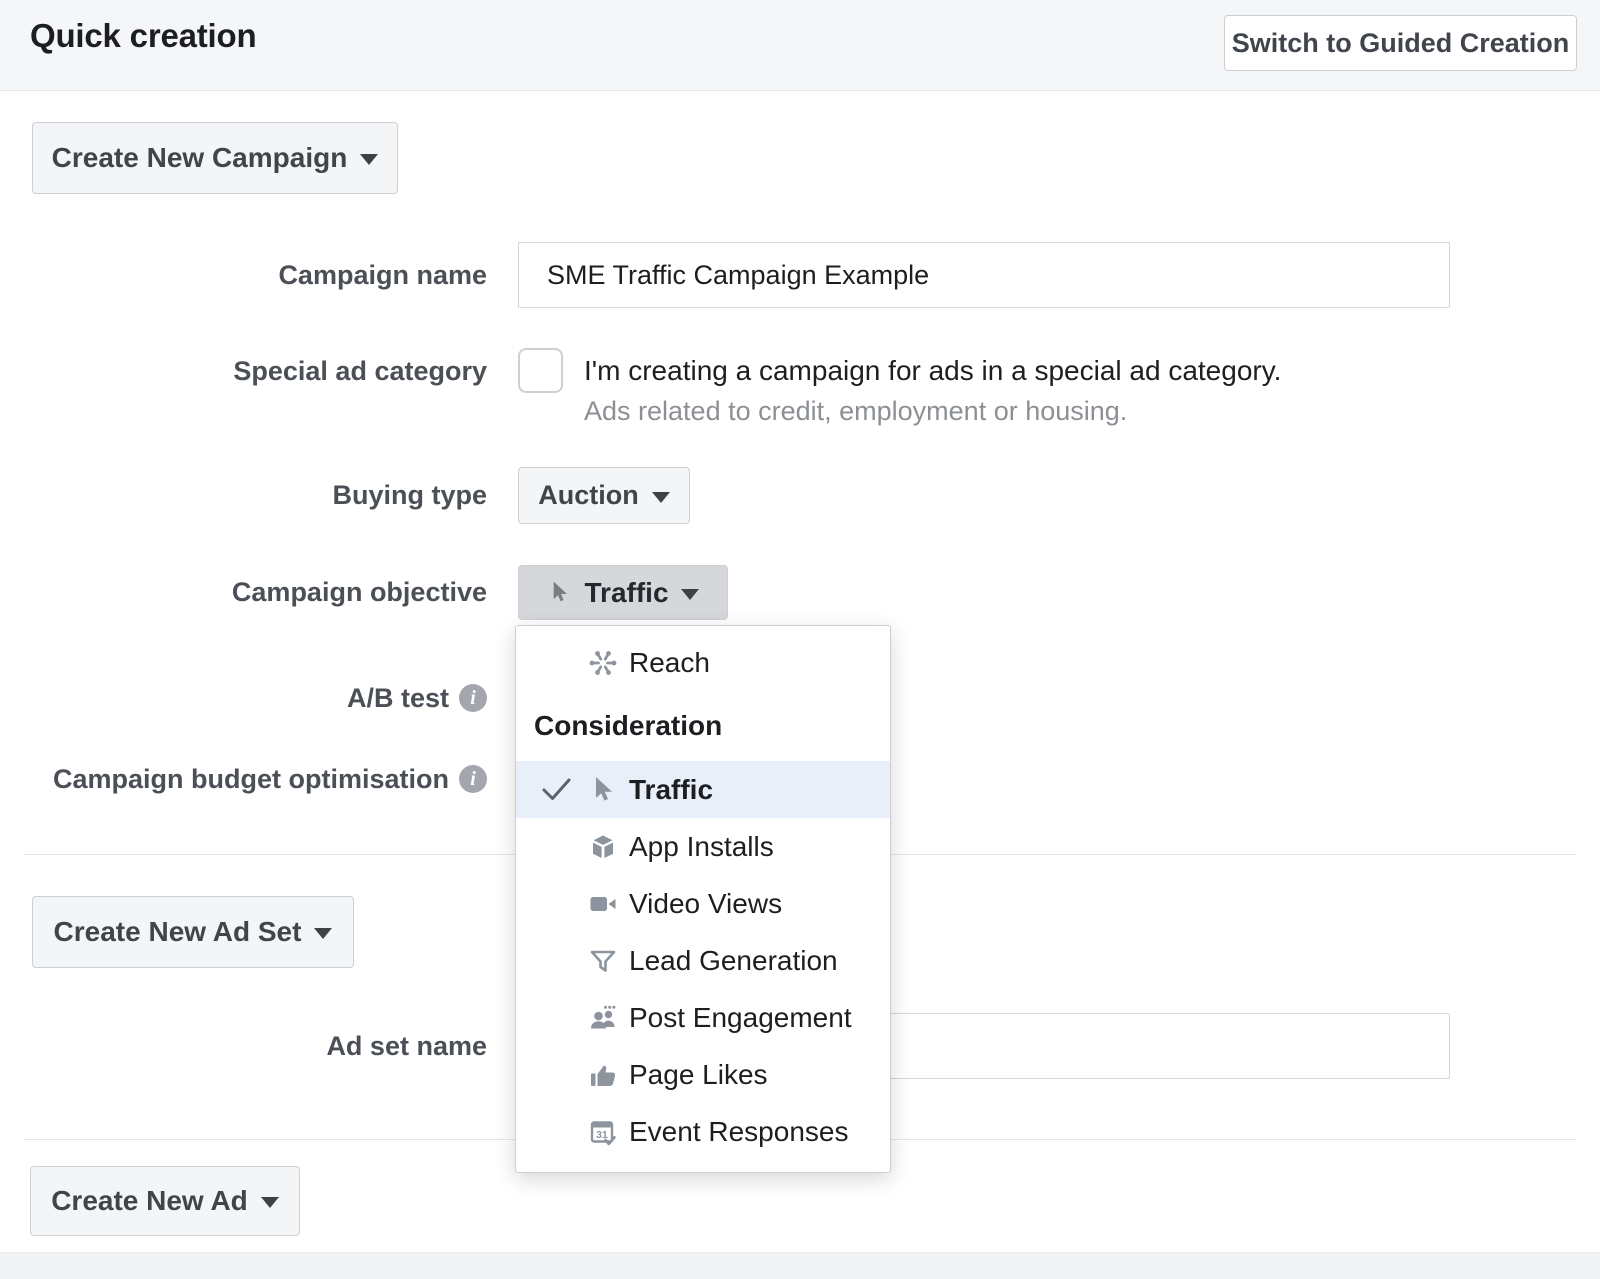  I want to click on campaign-budget-optimisation-label: Campaign budget optimisation i, so click(243, 779).